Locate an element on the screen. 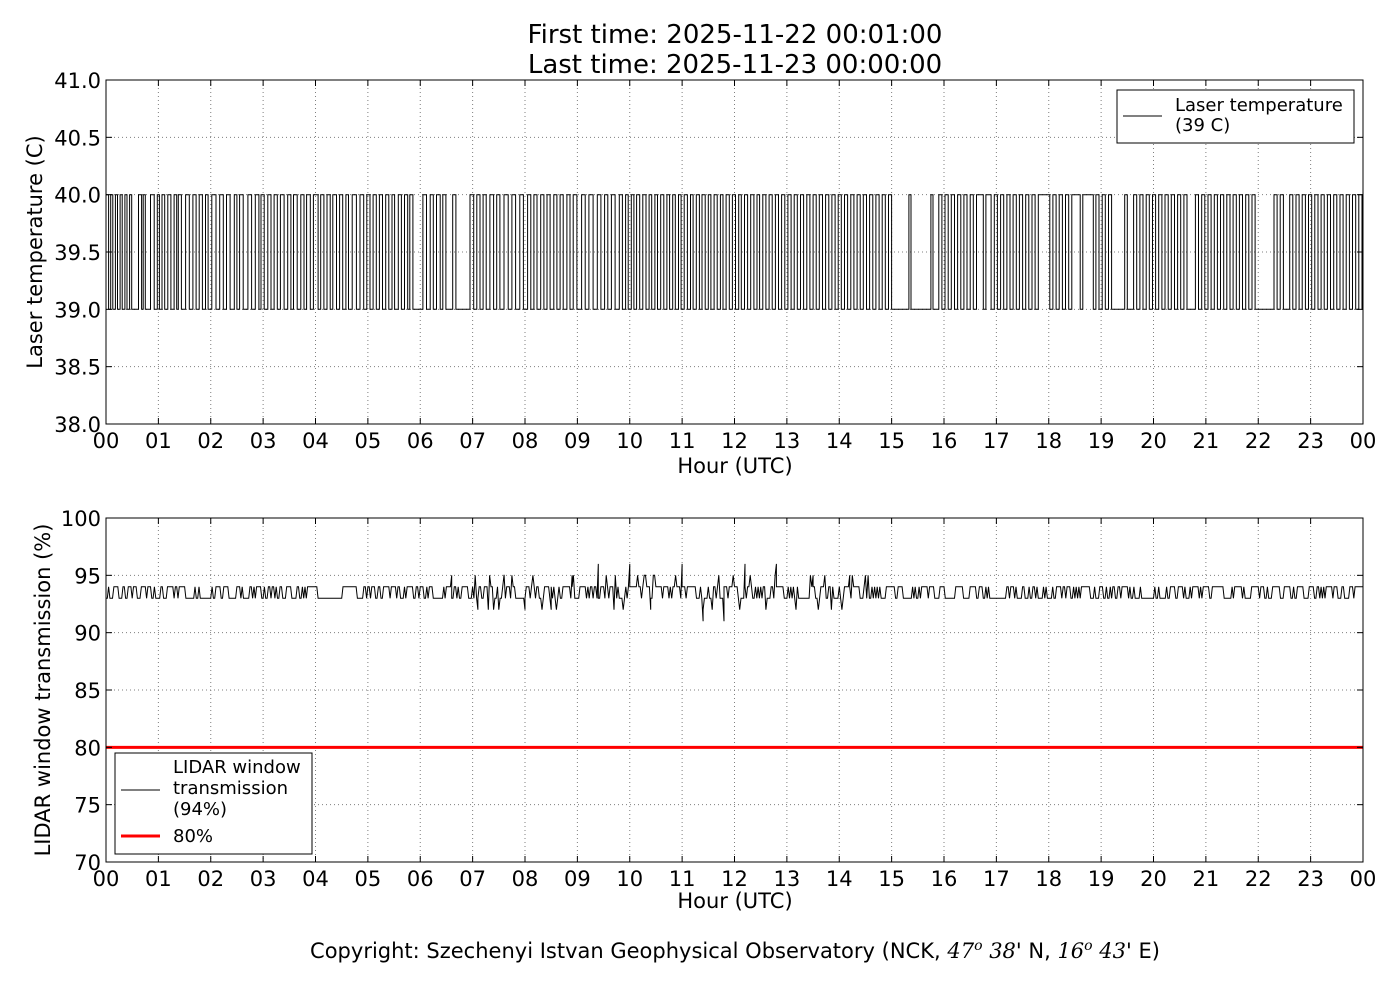  copyright-lon-min: 43 is located at coordinates (1112, 951).